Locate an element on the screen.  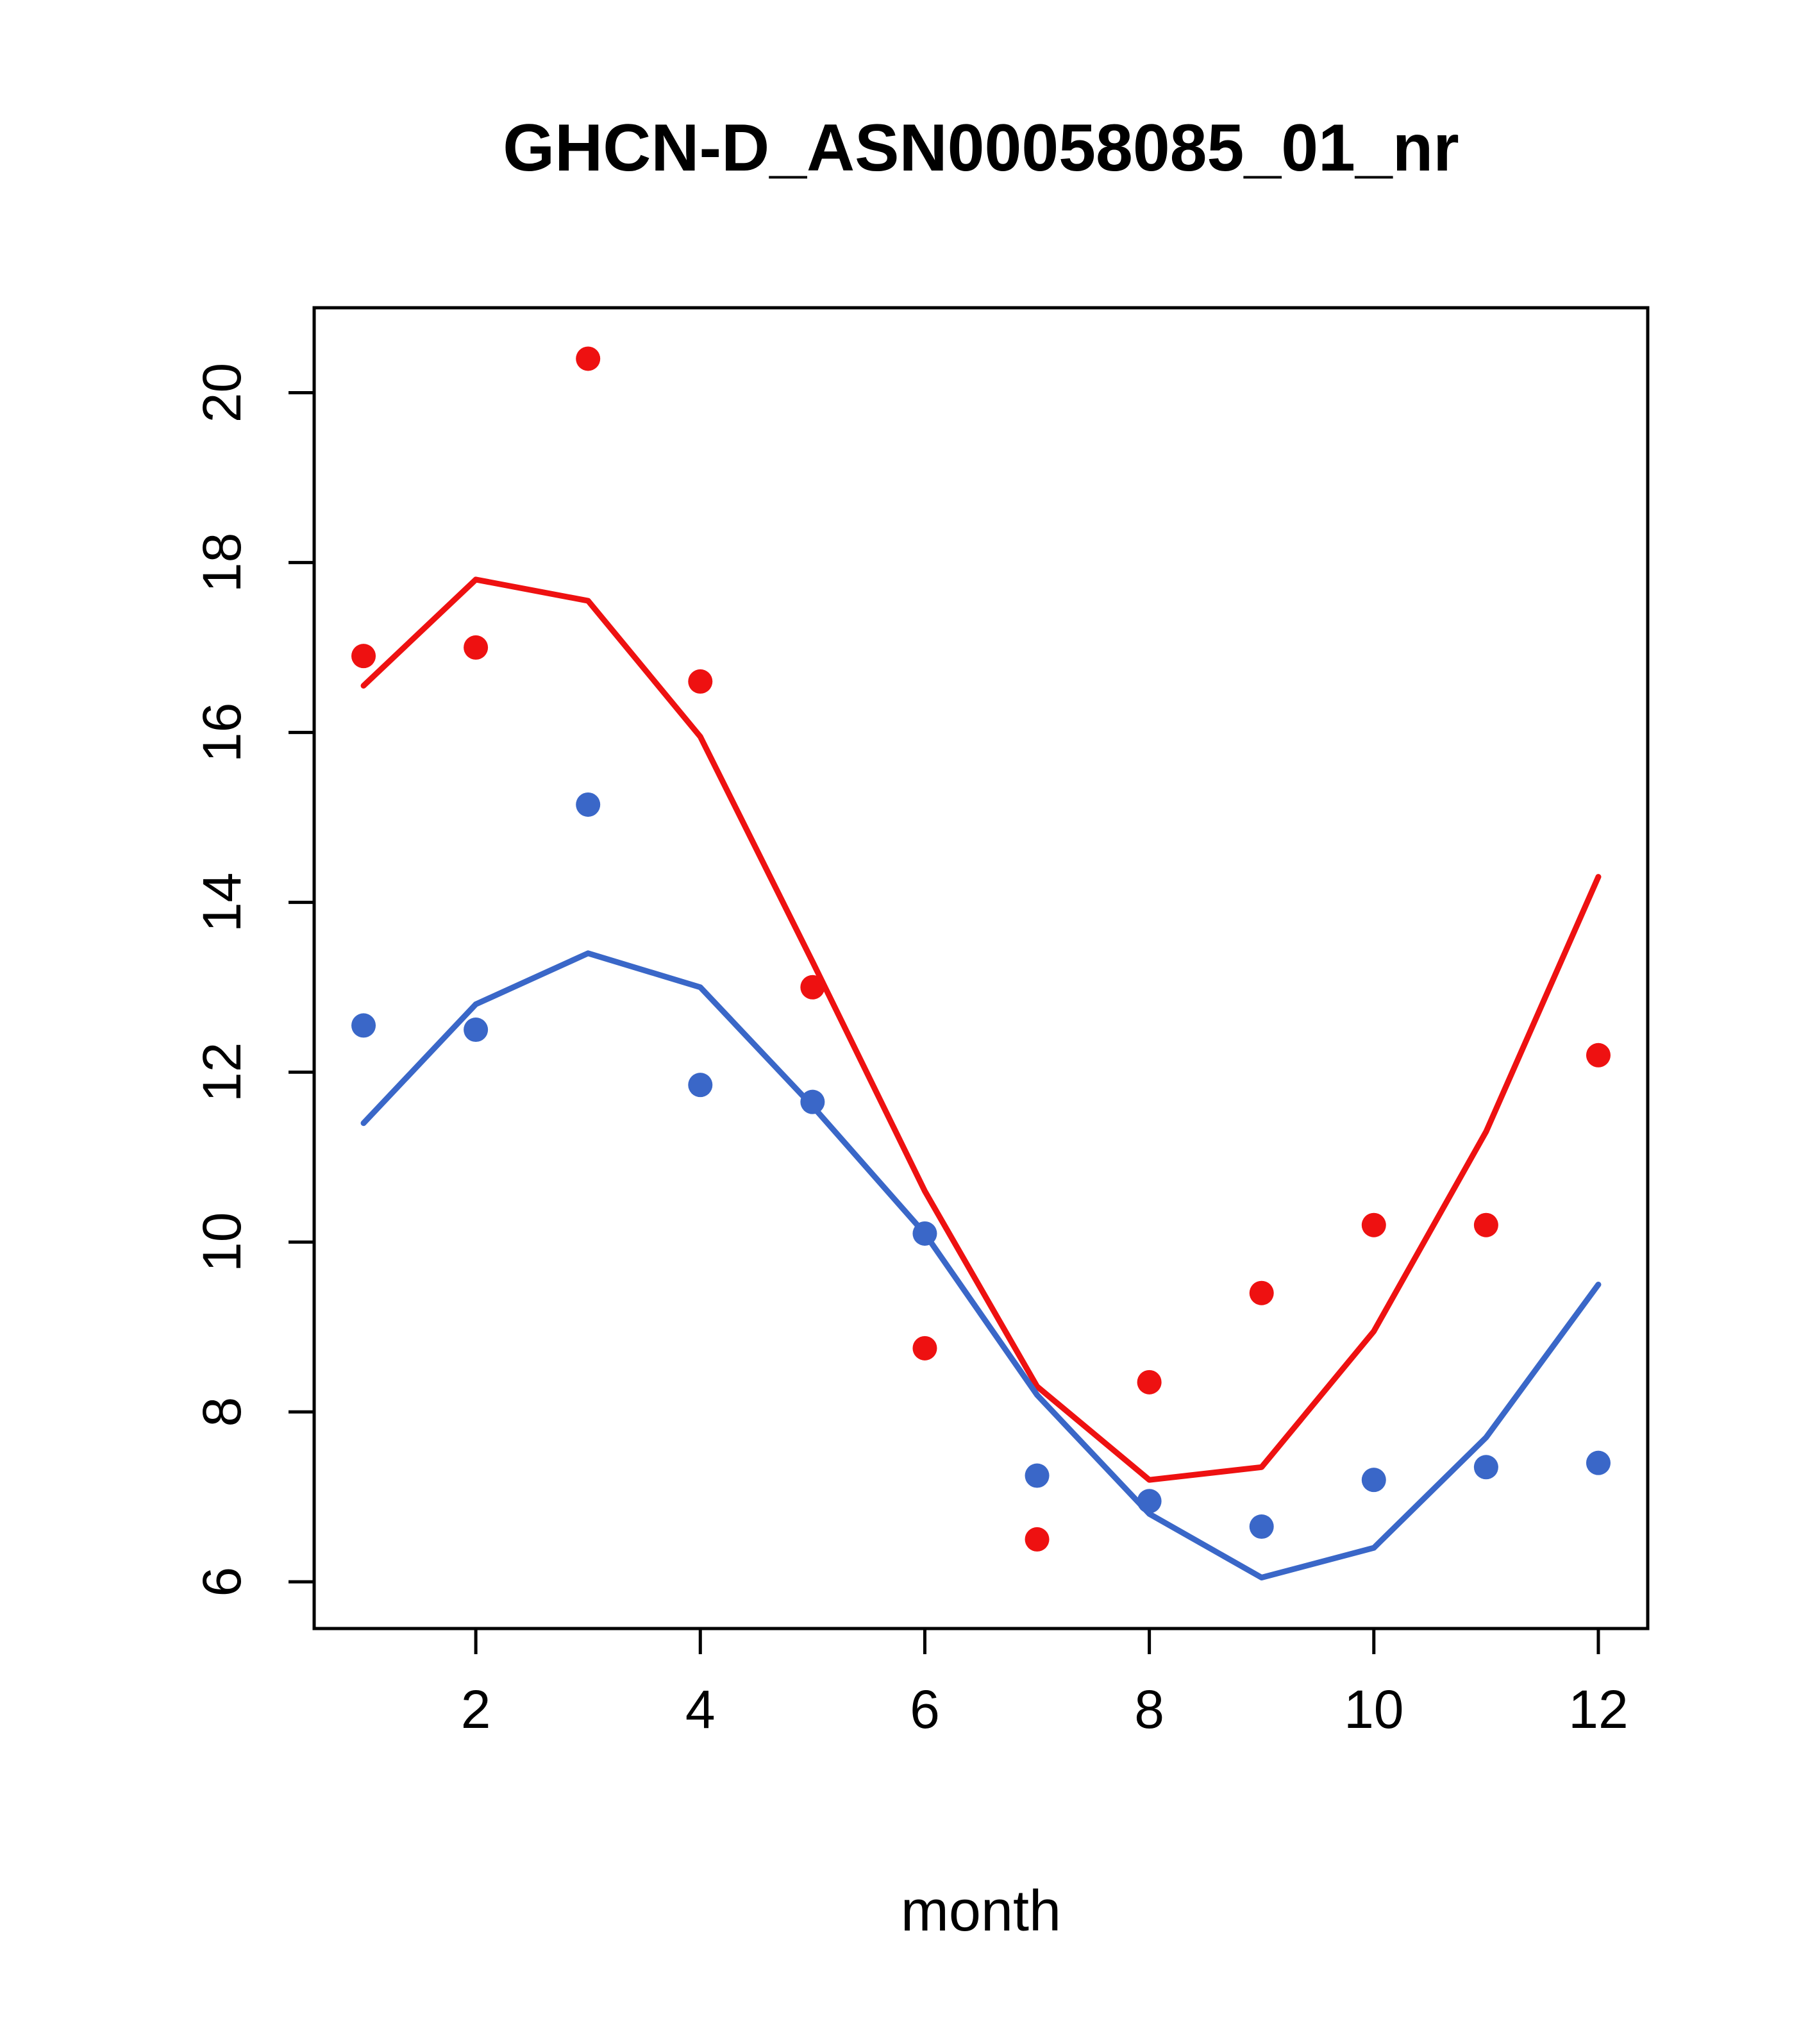
y-axis-tick-label: 12 is located at coordinates (222, 1072).